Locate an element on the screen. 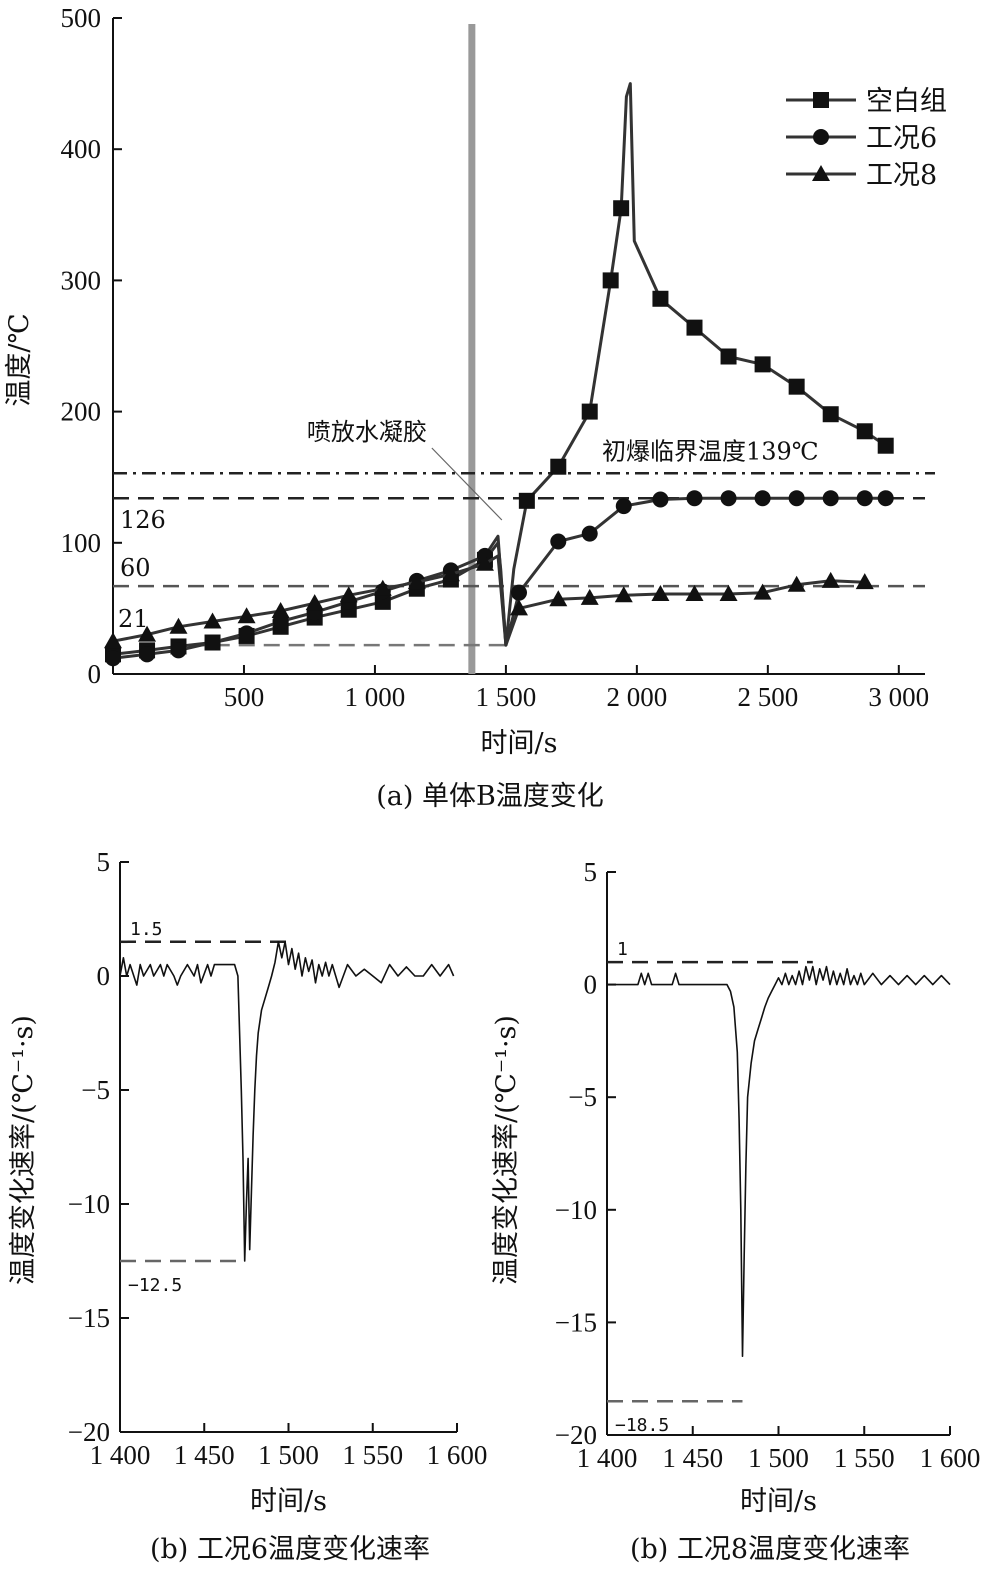 The height and width of the screenshot is (1569, 1000). y-tick-label: 400 is located at coordinates (81, 149).